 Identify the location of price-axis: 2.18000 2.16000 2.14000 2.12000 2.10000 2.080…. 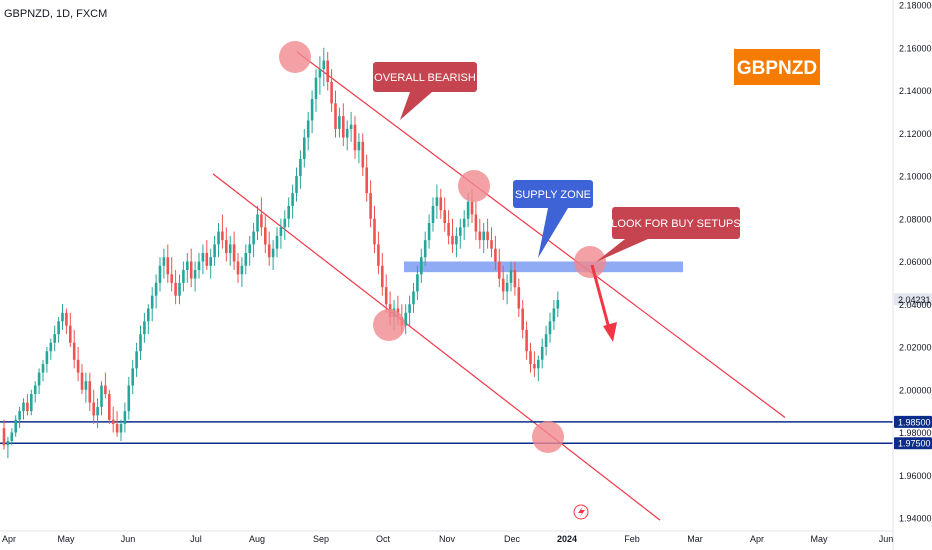
(912, 275).